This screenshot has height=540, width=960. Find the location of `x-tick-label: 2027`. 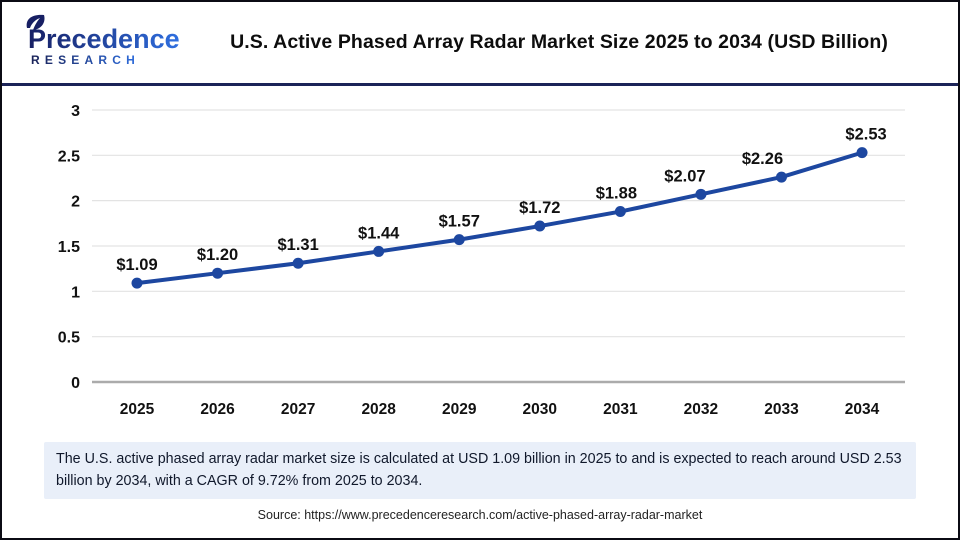

x-tick-label: 2027 is located at coordinates (298, 409).